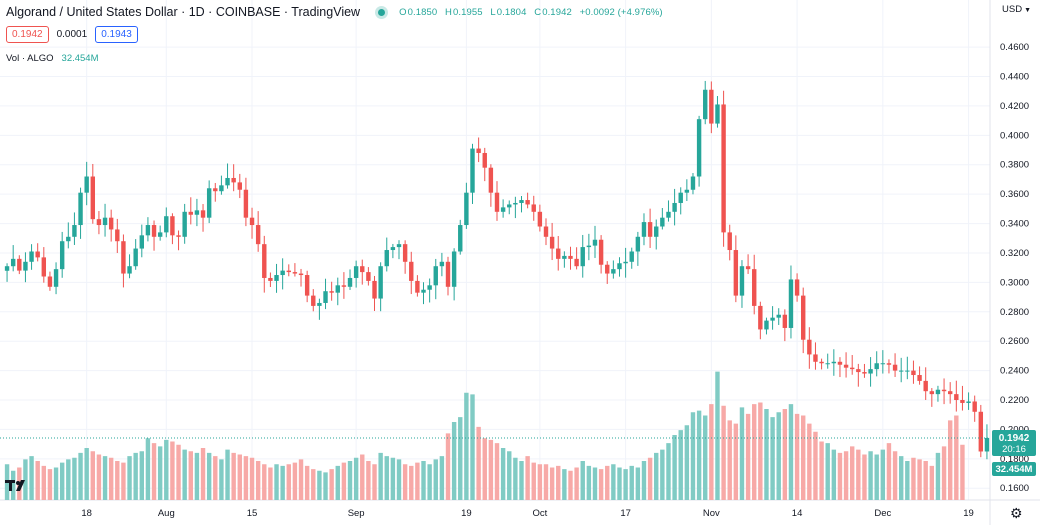  I want to click on gear-icon: ⚙, so click(1016, 513).